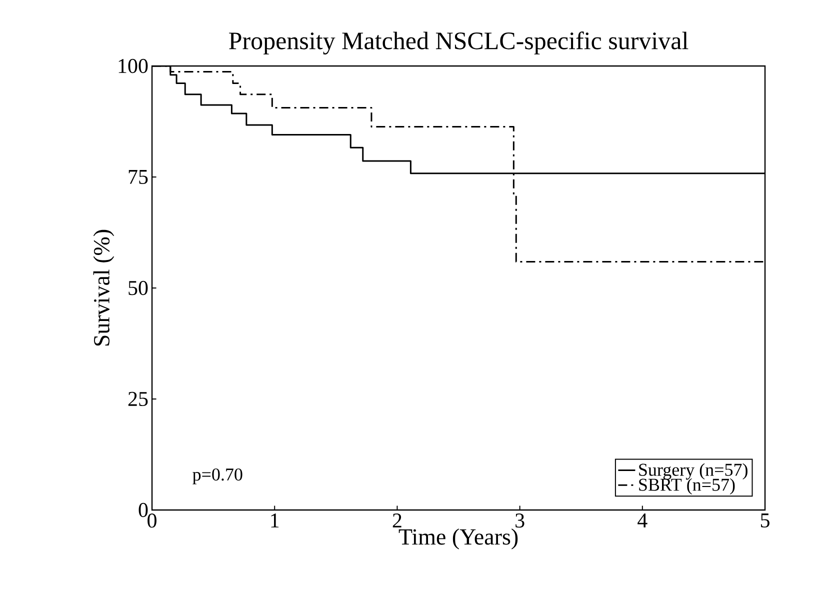 The width and height of the screenshot is (832, 600). I want to click on y-tick-label: 100, so click(133, 66).